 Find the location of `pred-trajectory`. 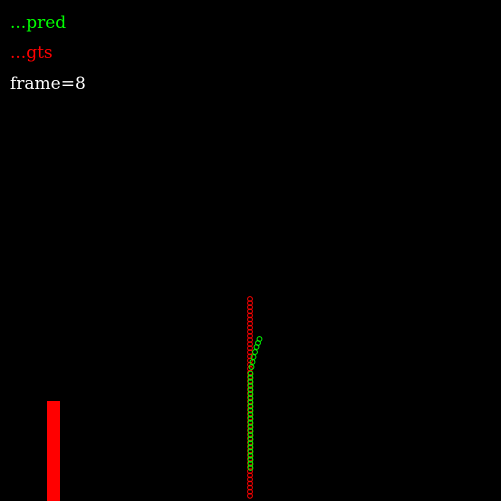

pred-trajectory is located at coordinates (255, 403).